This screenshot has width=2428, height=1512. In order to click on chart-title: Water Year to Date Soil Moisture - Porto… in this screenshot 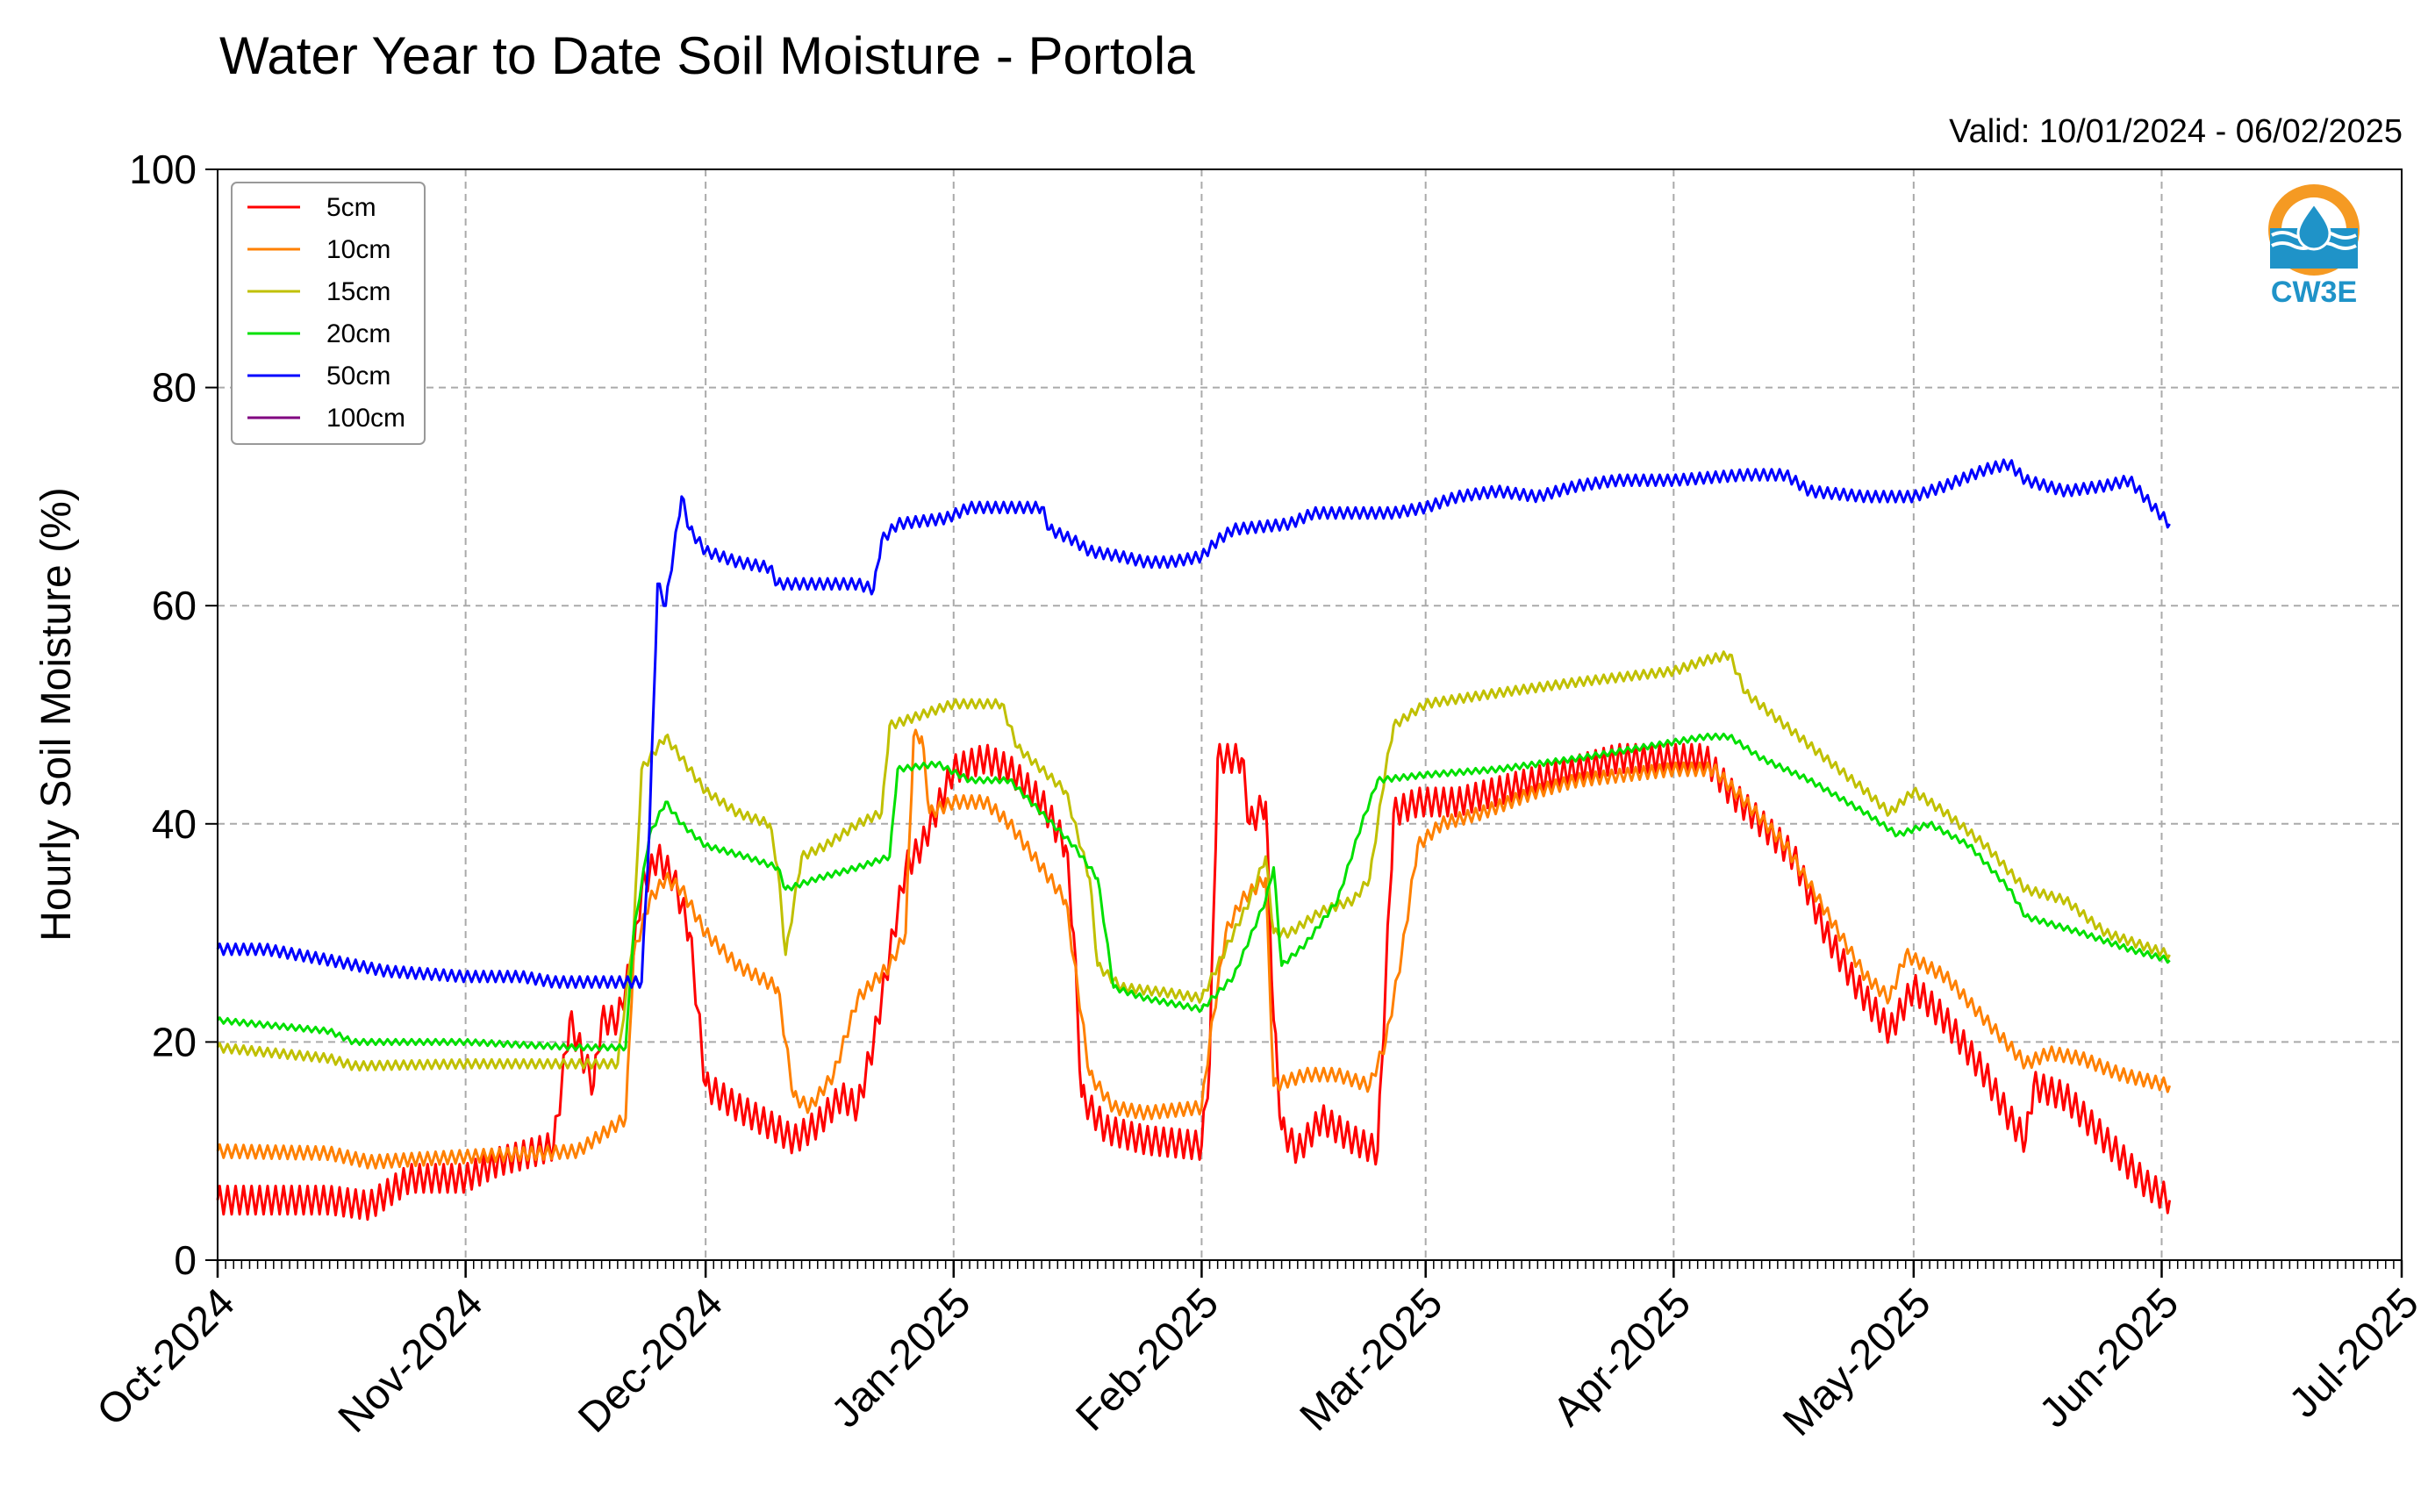, I will do `click(707, 56)`.